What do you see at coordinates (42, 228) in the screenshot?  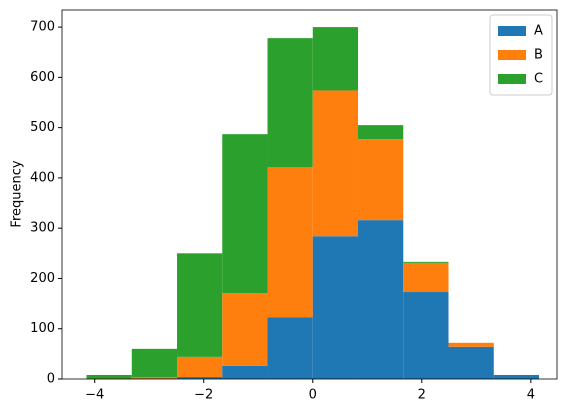 I see `y-tick-label: 300` at bounding box center [42, 228].